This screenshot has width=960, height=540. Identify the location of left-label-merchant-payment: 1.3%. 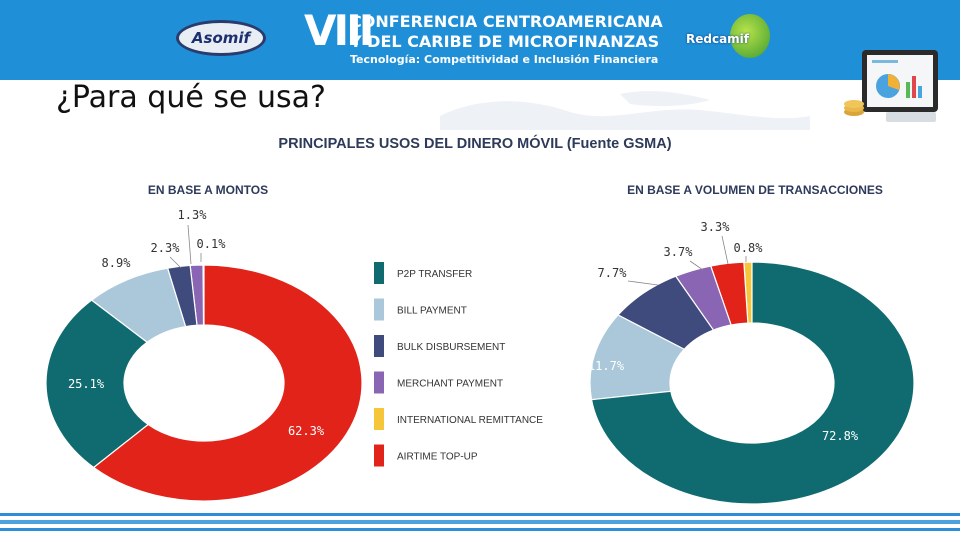
(193, 215).